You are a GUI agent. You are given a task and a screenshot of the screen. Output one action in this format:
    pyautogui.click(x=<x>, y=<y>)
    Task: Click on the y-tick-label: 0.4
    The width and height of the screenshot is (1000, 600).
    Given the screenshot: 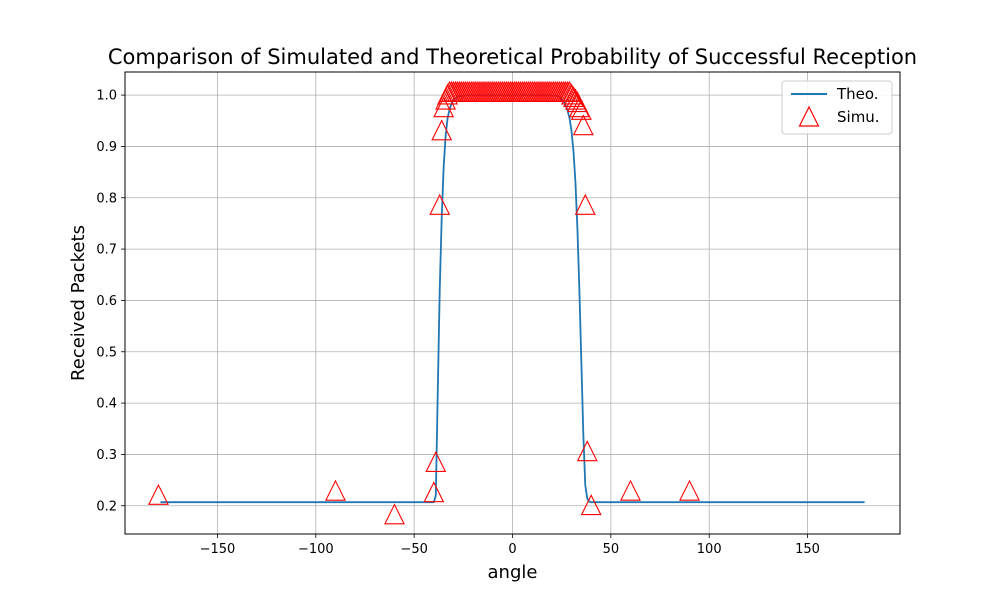 What is the action you would take?
    pyautogui.click(x=106, y=404)
    